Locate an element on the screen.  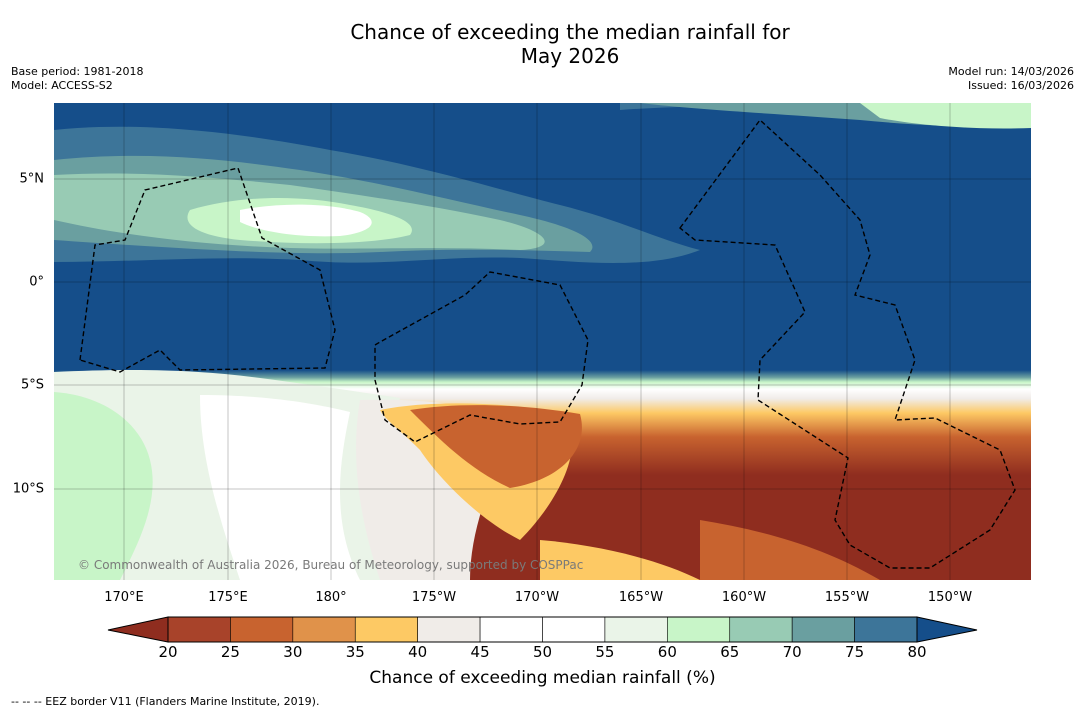
colorbar-tick-55: 55 is located at coordinates (605, 652).